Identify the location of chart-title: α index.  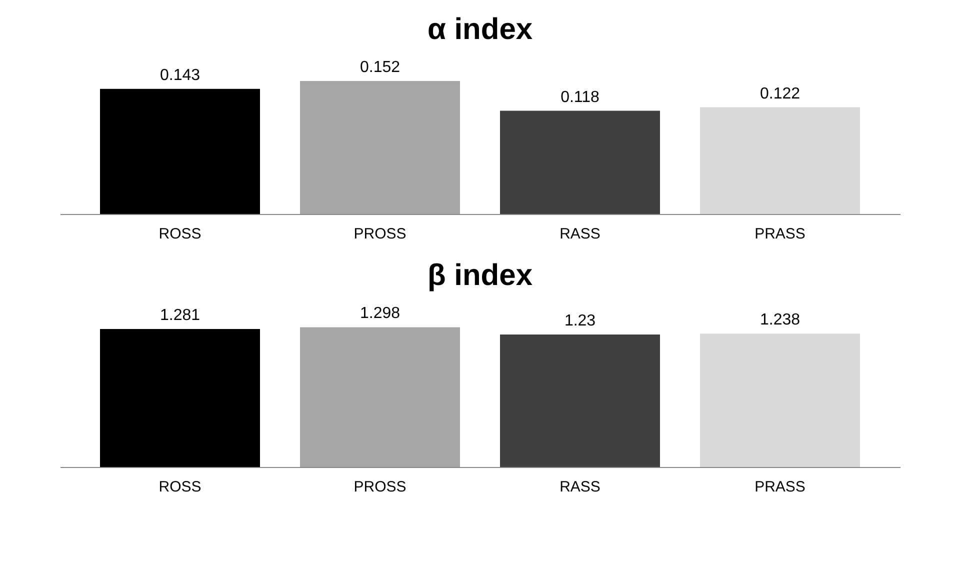
(480, 29).